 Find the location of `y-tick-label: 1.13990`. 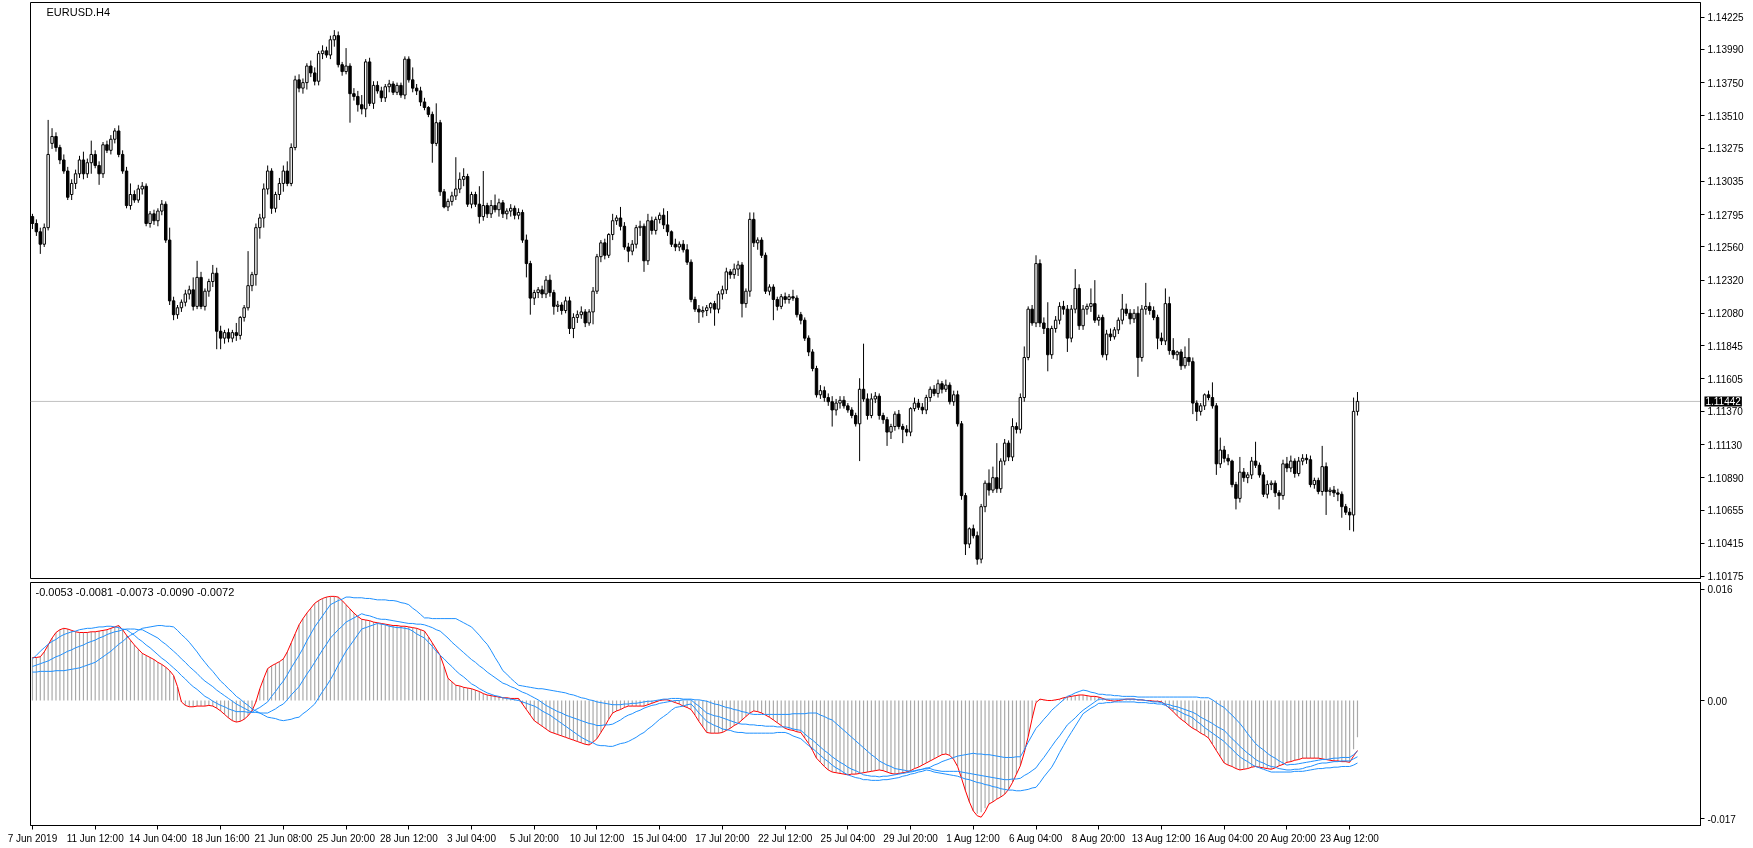

y-tick-label: 1.13990 is located at coordinates (1726, 50).